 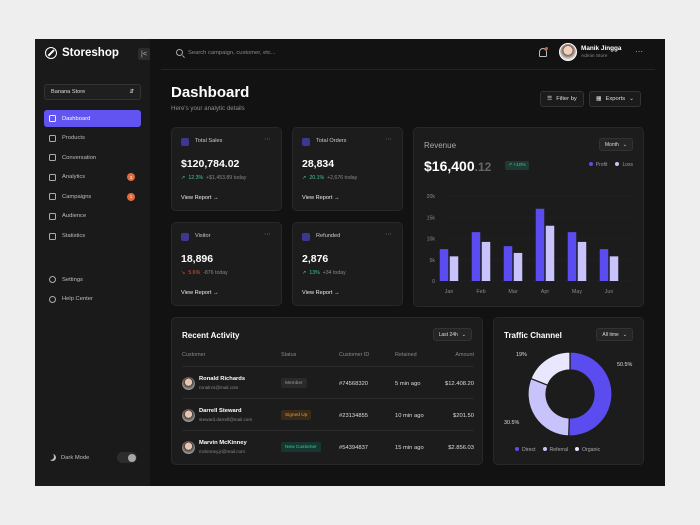 I want to click on x-tick-label: Mar, so click(x=512, y=292).